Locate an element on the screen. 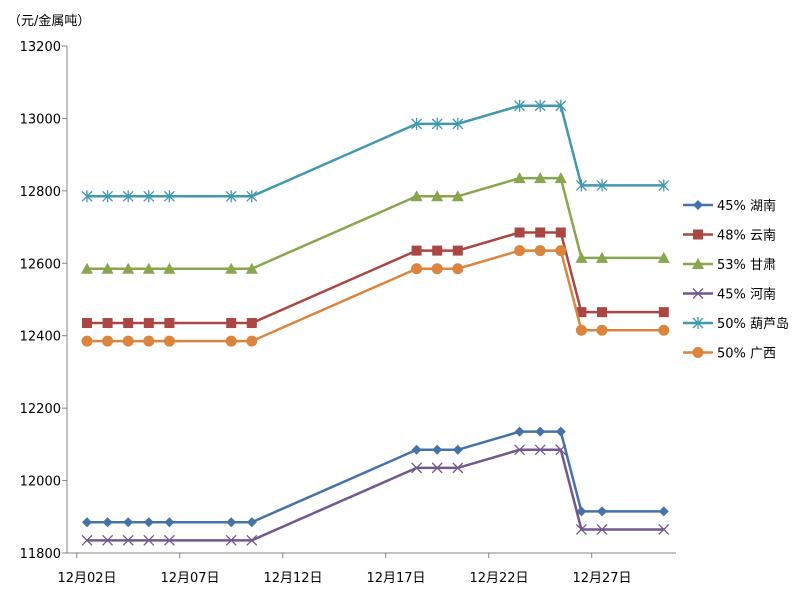 The width and height of the screenshot is (811, 610). x-tick-label: 12月22日 is located at coordinates (498, 578).